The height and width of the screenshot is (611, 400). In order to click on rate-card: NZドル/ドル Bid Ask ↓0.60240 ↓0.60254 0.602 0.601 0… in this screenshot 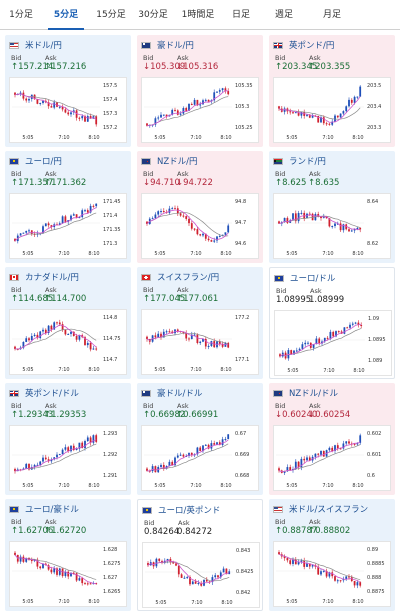, I will do `click(332, 439)`.